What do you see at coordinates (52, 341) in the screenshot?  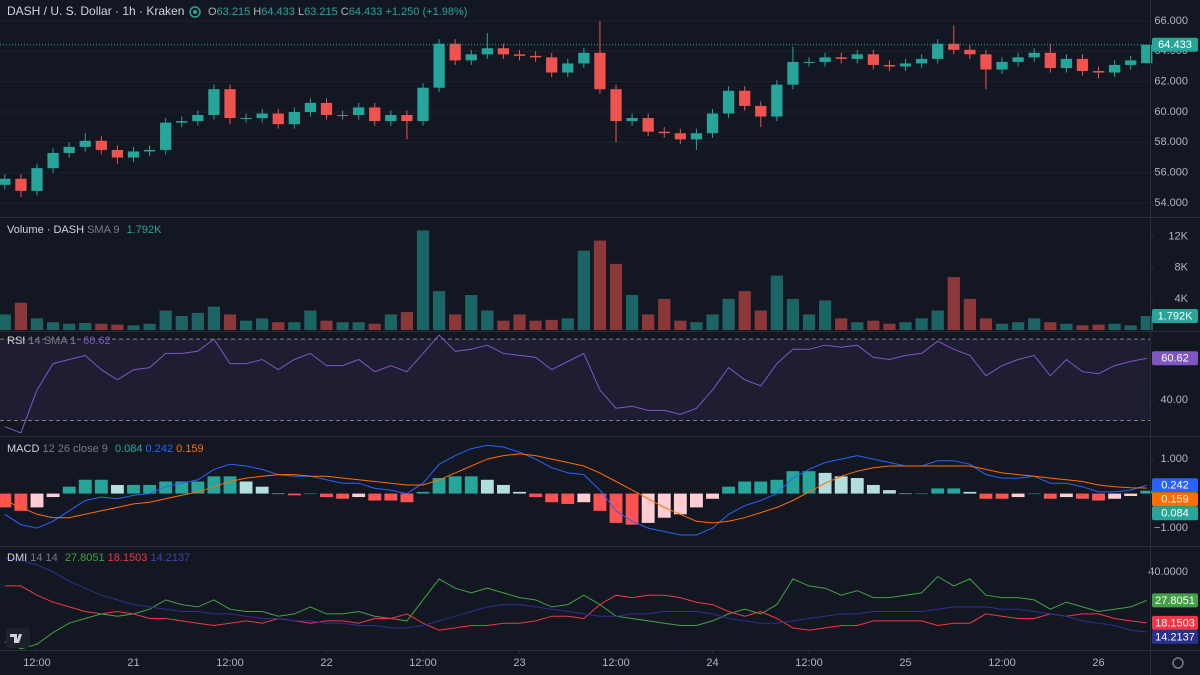 I see `indicator-params: 14 SMA 1` at bounding box center [52, 341].